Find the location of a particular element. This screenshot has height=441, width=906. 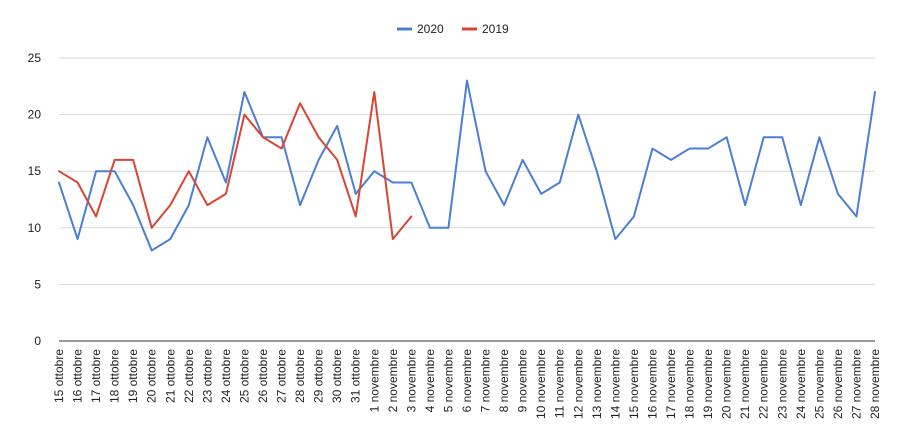

x-tick-label: 20 novembre is located at coordinates (727, 384).